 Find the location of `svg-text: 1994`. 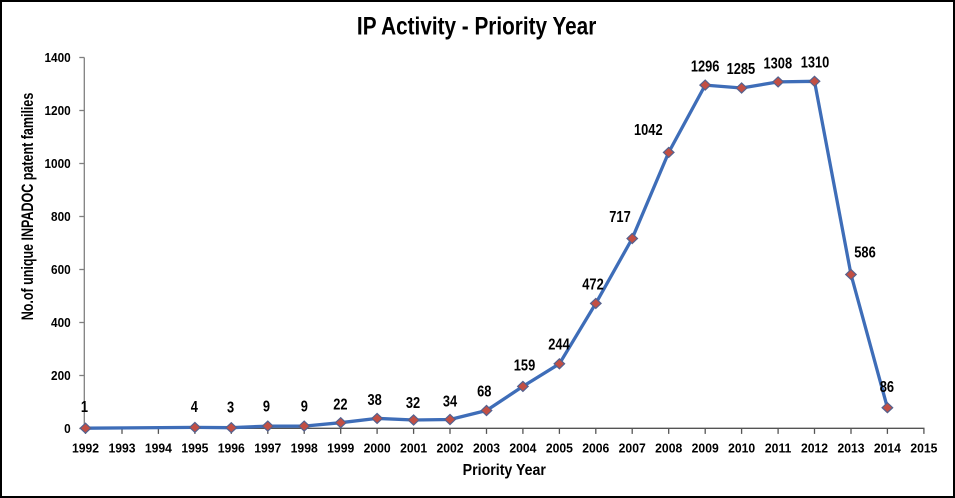

svg-text: 1994 is located at coordinates (158, 448).